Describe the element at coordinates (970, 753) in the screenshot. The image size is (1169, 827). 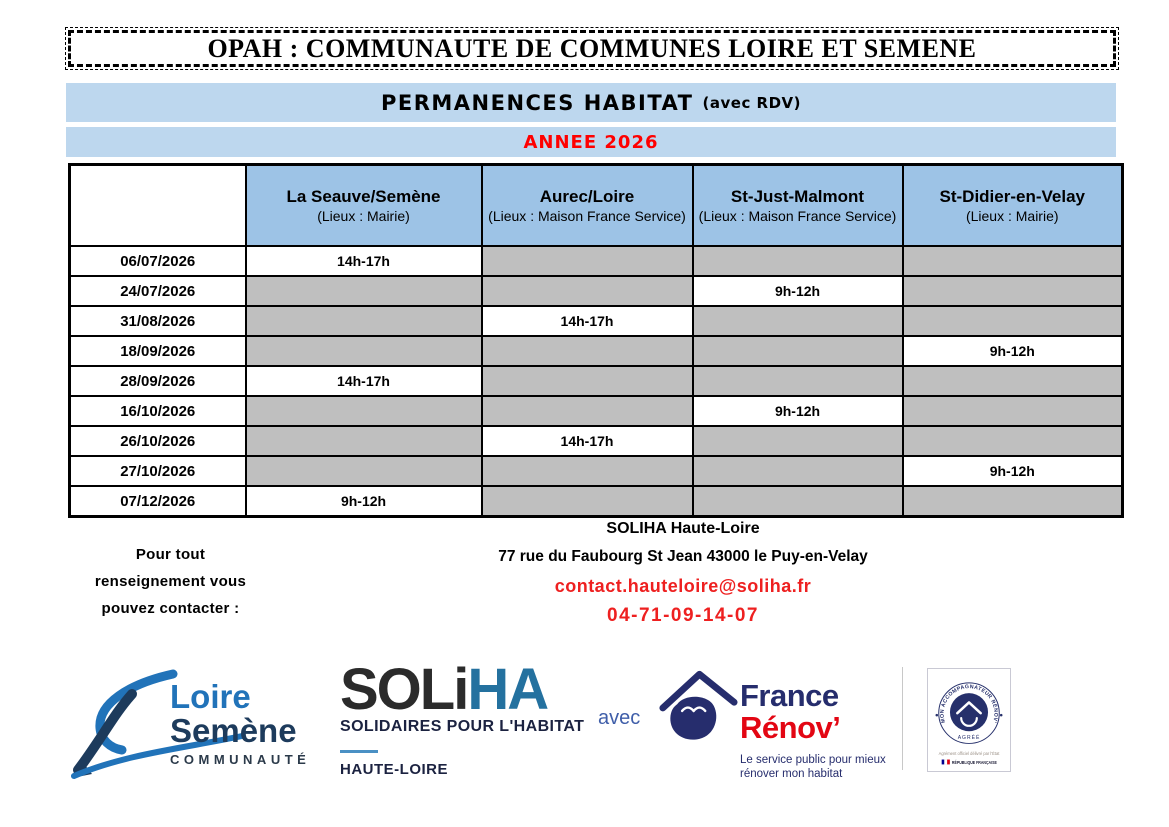
I see `badge-agrement-text: Agrément officiel délivré par l'État` at that location.